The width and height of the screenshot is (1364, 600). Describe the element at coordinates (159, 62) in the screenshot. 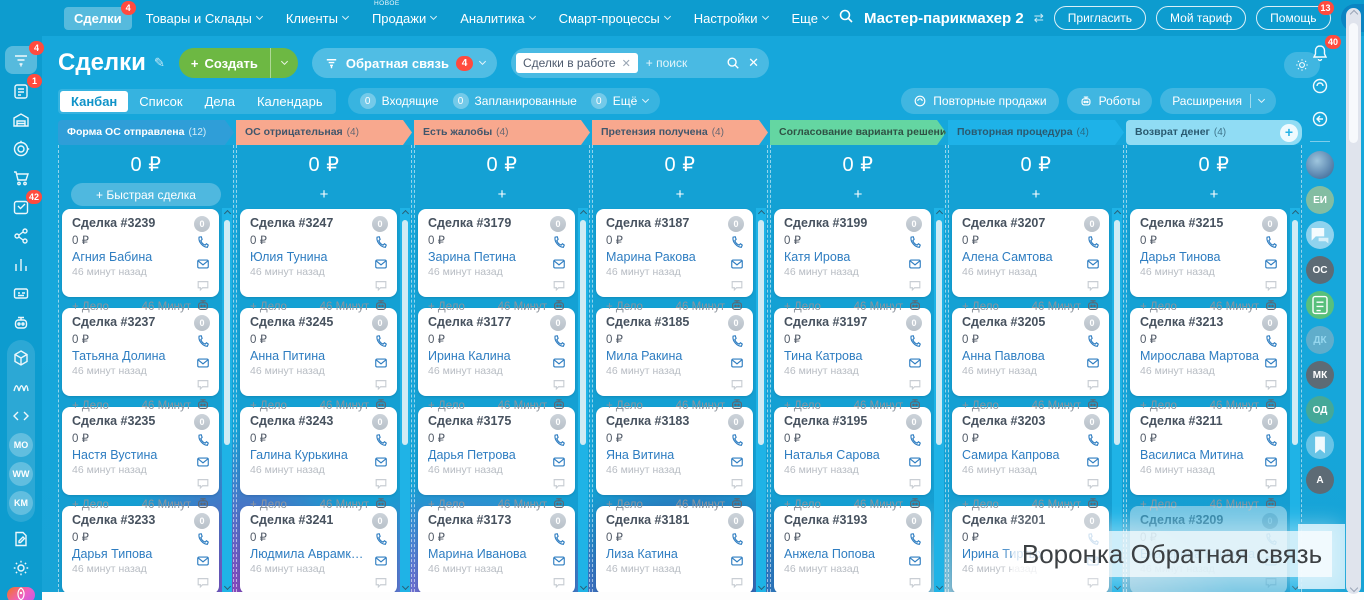

I see `edit-title-icon: ✎` at that location.